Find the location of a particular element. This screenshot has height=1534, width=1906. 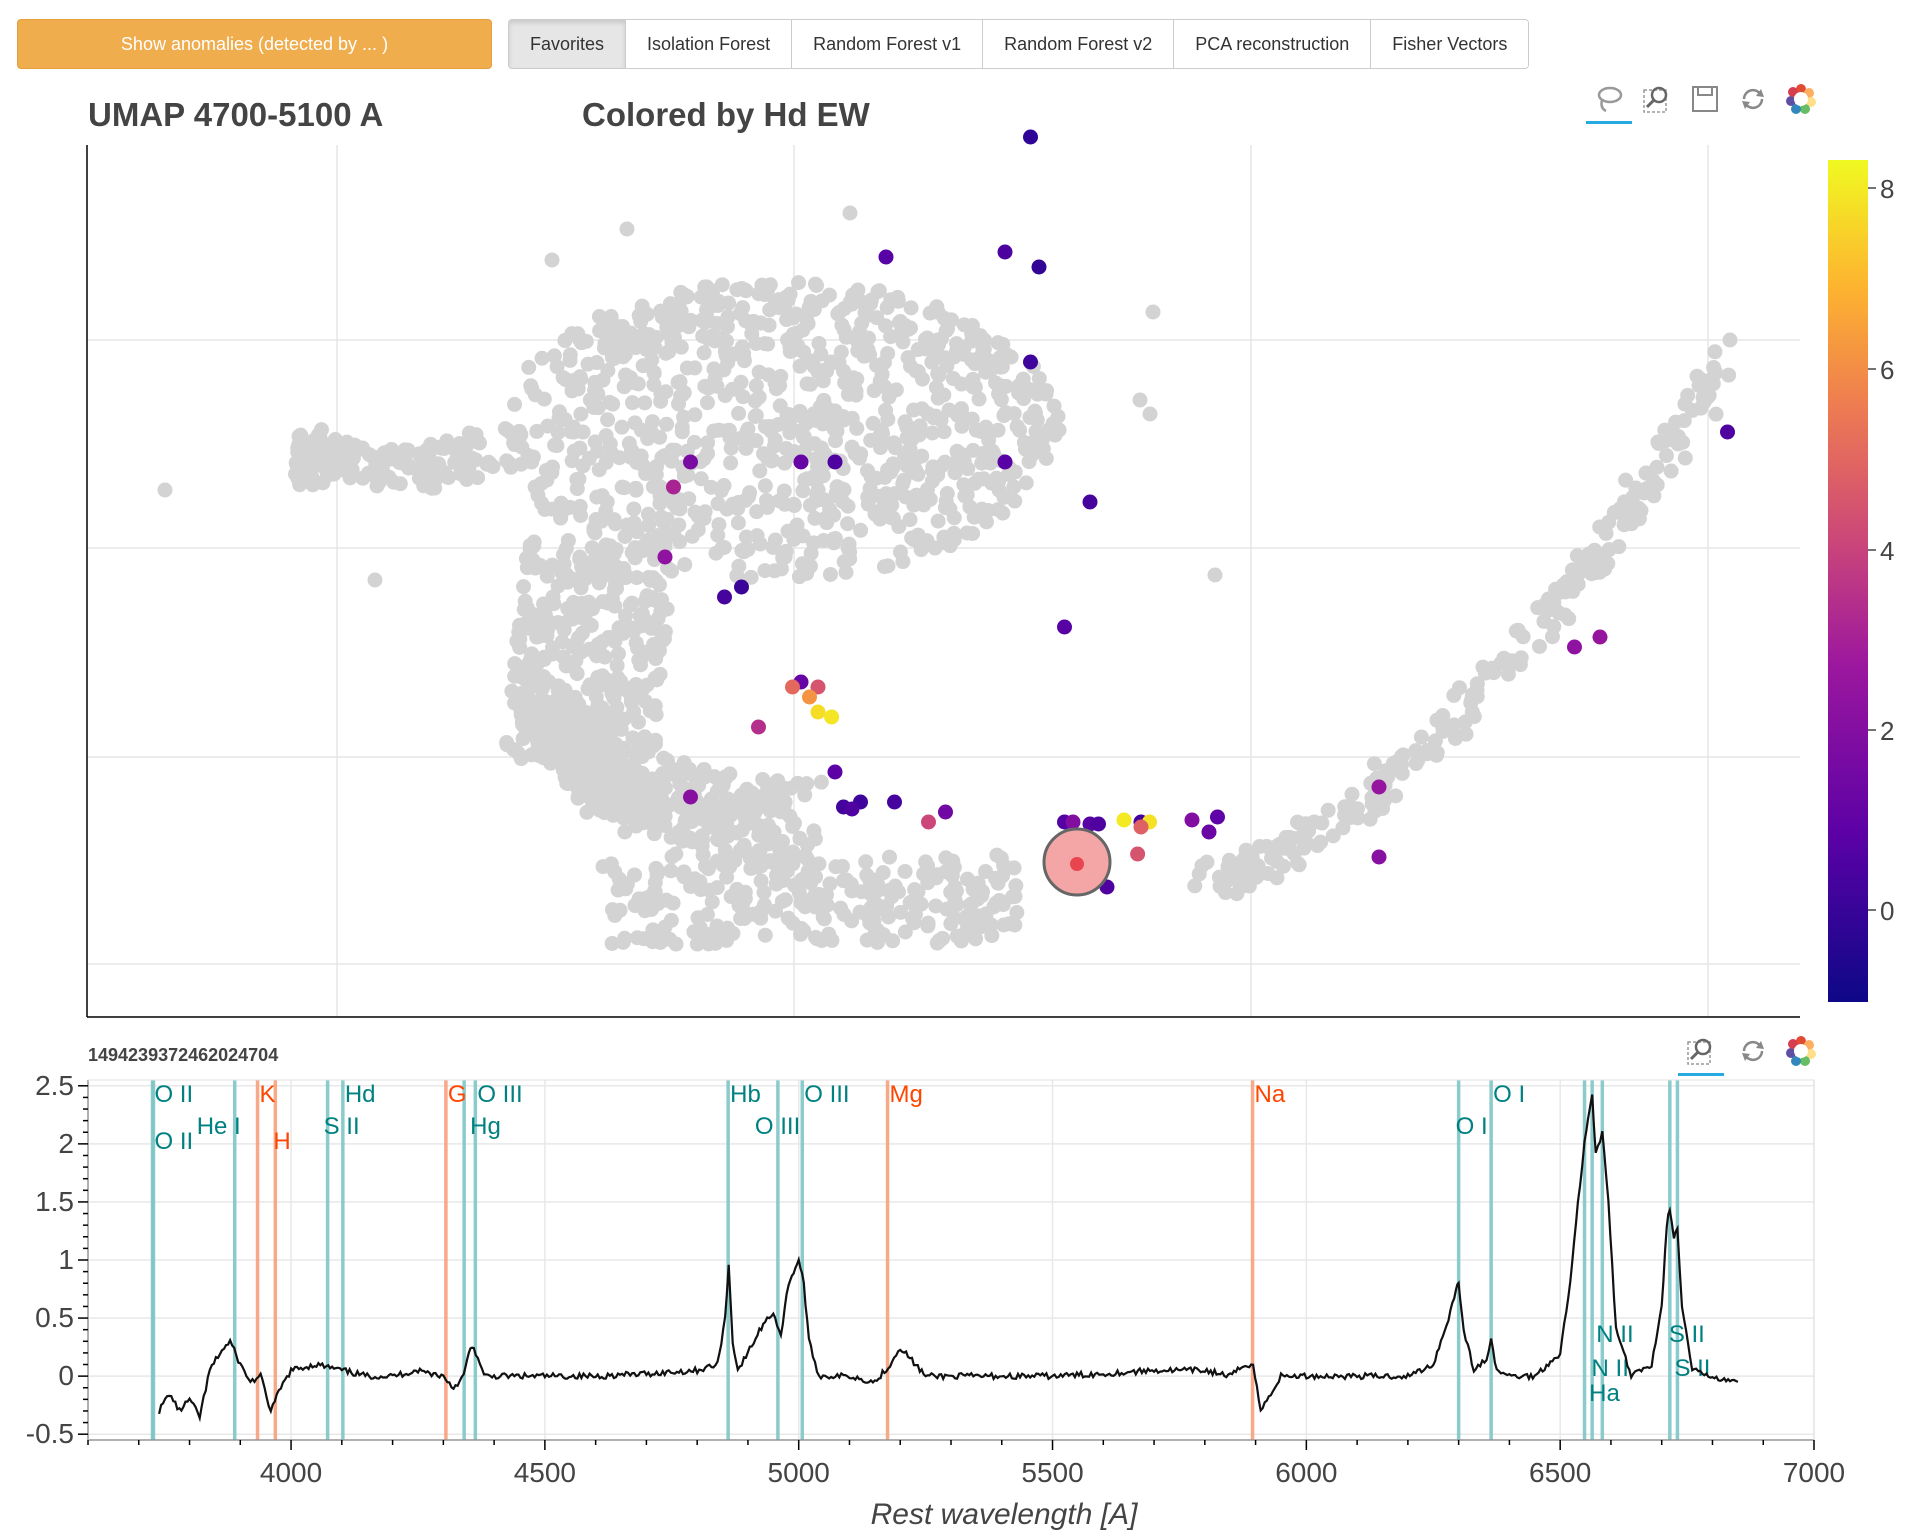

save-icon is located at coordinates (1705, 99).